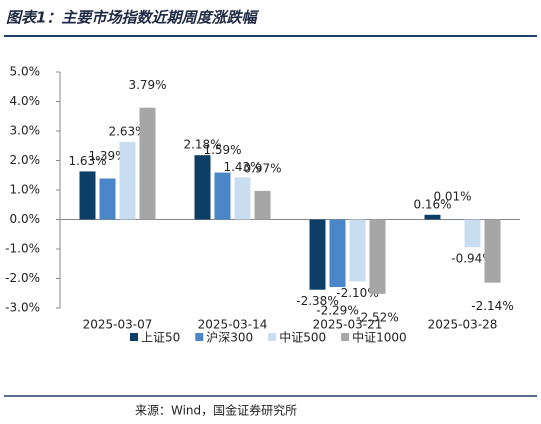  Describe the element at coordinates (233, 325) in the screenshot. I see `x-tick-label: 2025-03-14` at that location.